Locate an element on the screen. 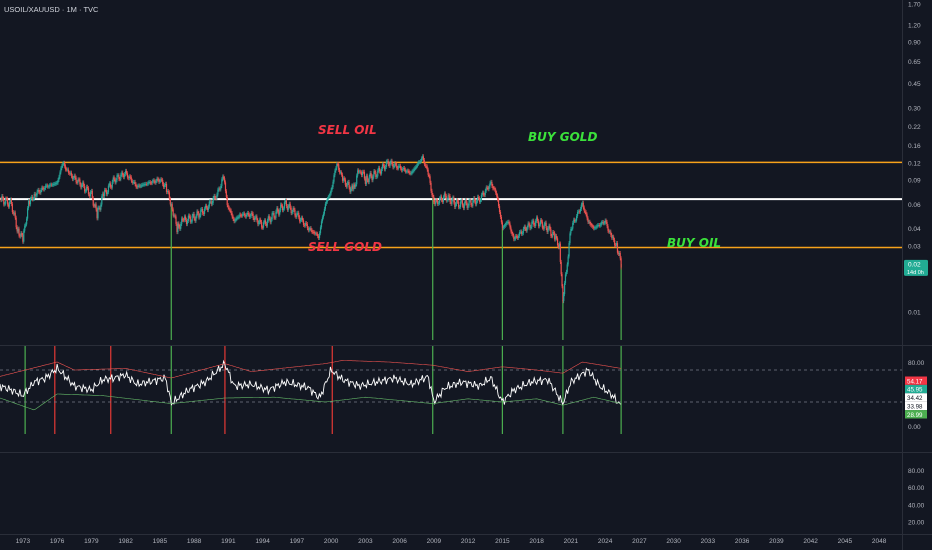 This screenshot has width=932, height=550. lower-band-line is located at coordinates (311, 402).